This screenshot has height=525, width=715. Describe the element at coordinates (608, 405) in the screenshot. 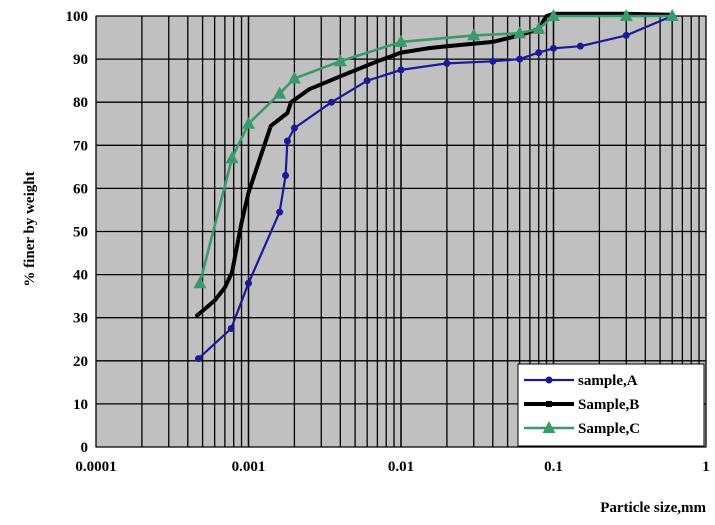

I see `legend-label: Sample,B` at that location.